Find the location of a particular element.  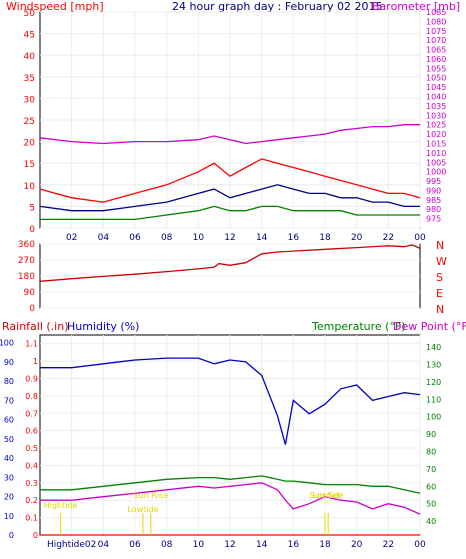

wind-tick-label: 40 is located at coordinates (30, 57).